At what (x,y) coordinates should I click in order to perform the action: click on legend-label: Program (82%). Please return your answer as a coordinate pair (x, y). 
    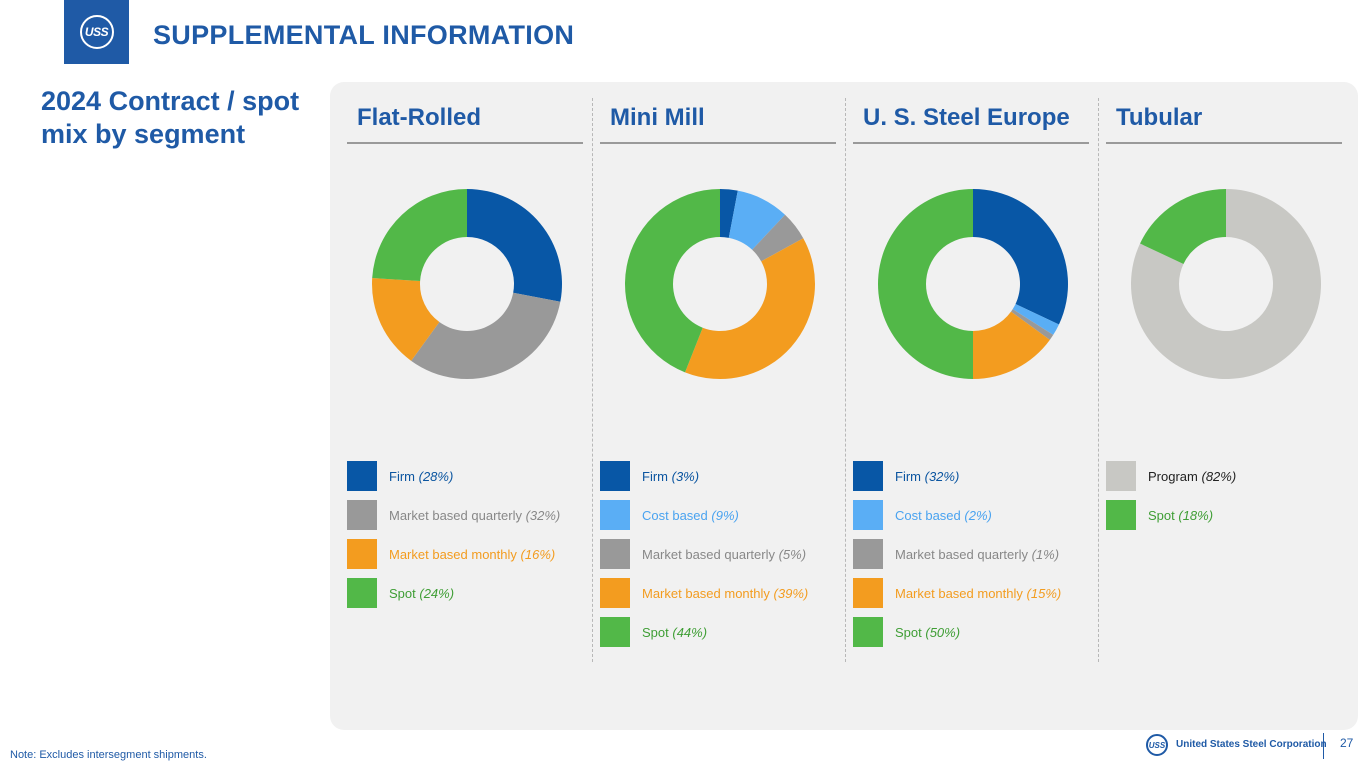
    Looking at the image, I should click on (1192, 476).